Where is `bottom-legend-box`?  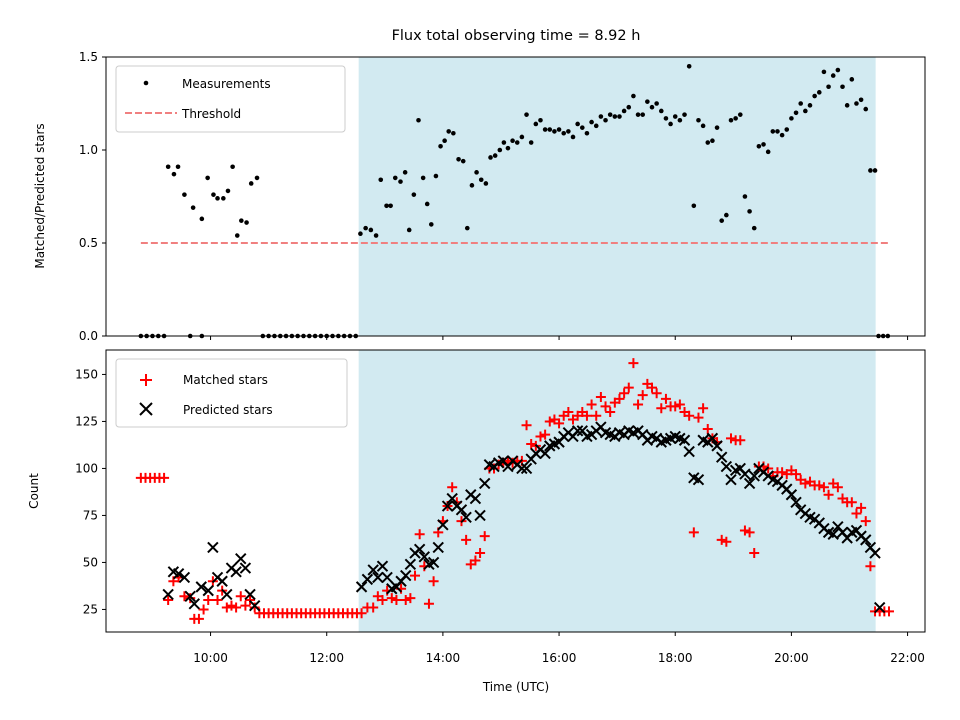
bottom-legend-box is located at coordinates (231, 393).